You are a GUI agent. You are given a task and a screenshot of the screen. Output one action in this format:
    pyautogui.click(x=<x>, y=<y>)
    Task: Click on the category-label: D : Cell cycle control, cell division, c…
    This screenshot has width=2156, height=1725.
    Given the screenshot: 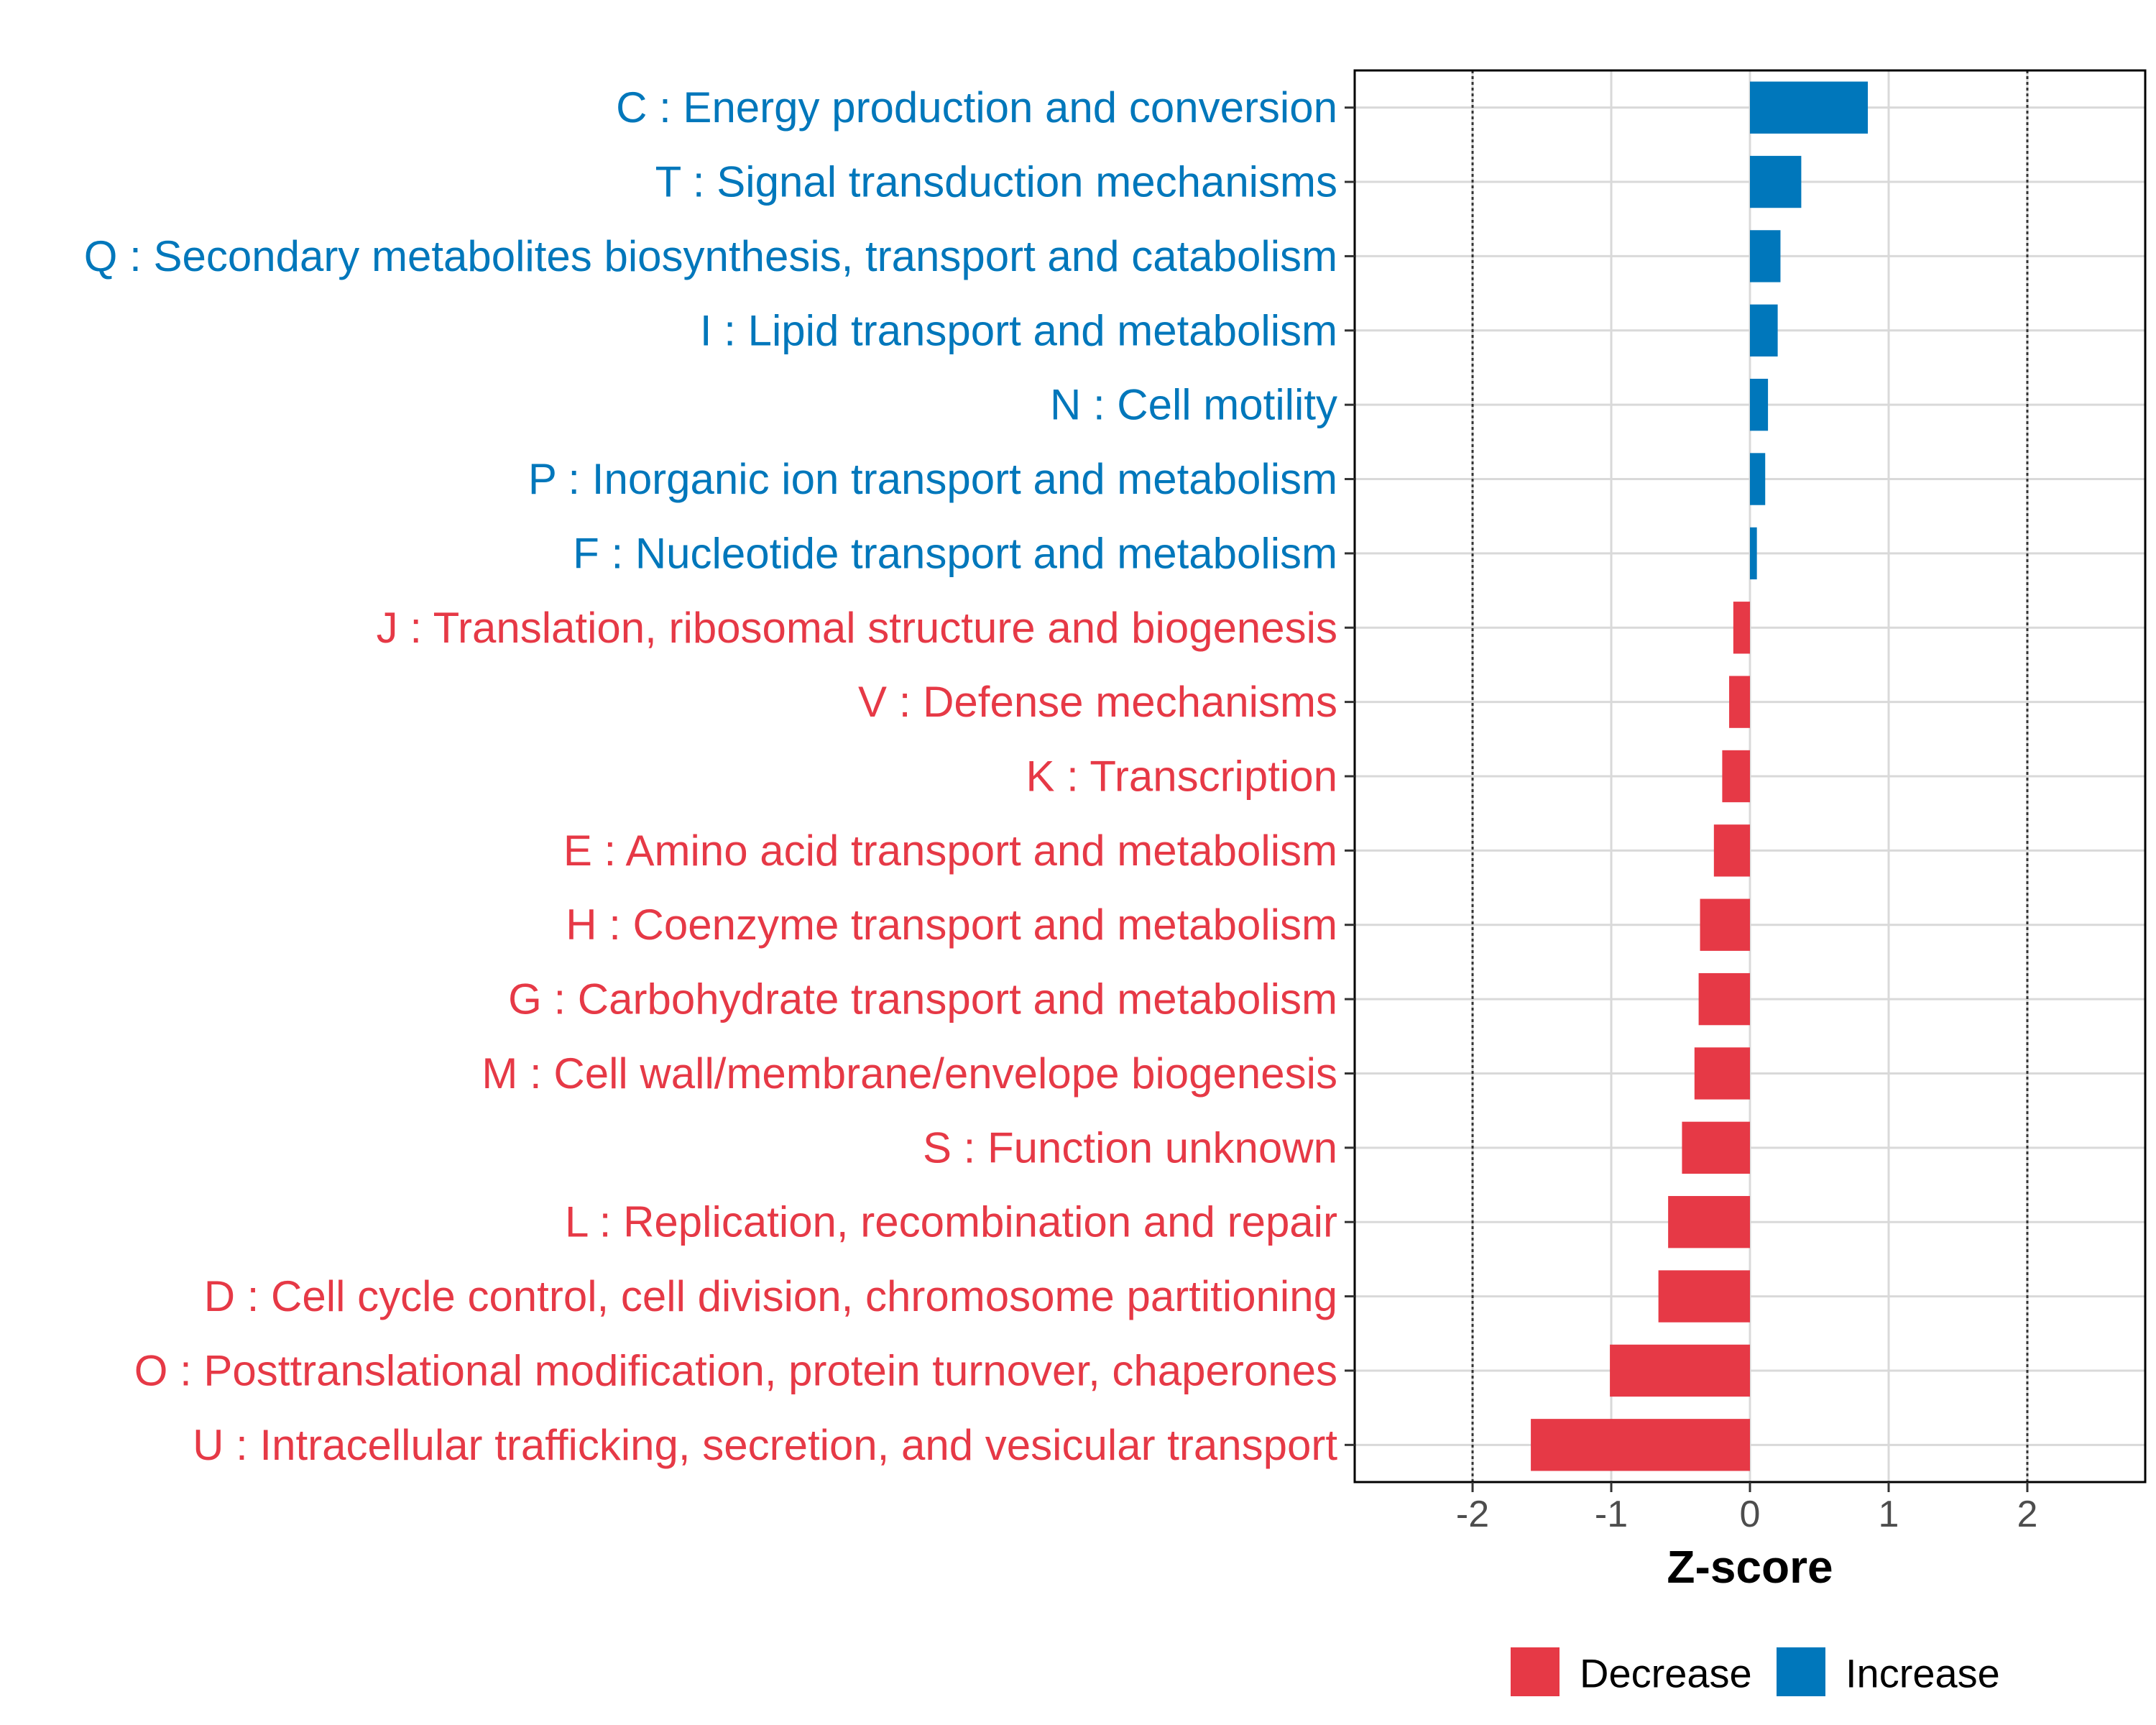 What is the action you would take?
    pyautogui.click(x=771, y=1296)
    